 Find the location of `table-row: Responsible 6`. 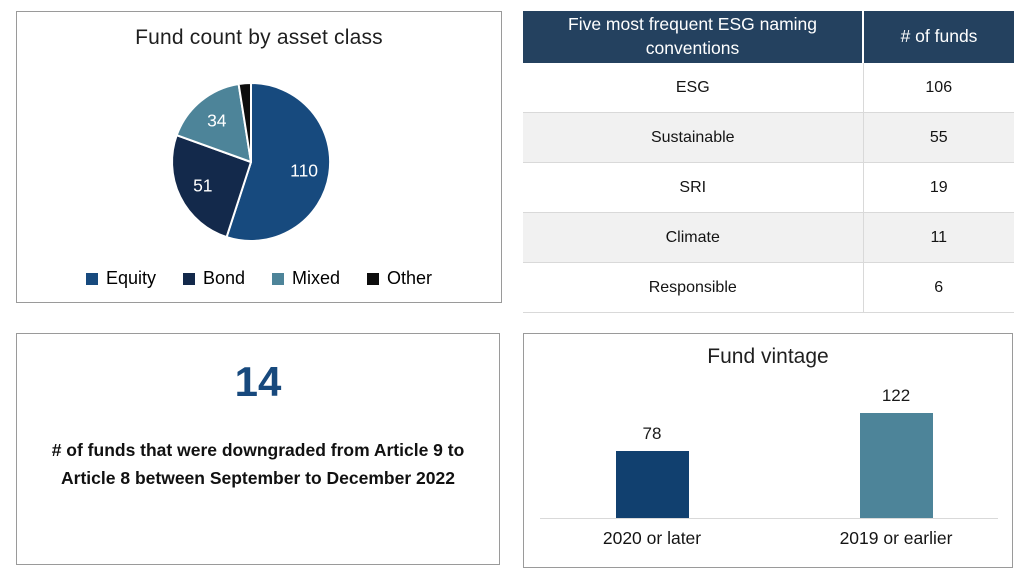

table-row: Responsible 6 is located at coordinates (768, 287).